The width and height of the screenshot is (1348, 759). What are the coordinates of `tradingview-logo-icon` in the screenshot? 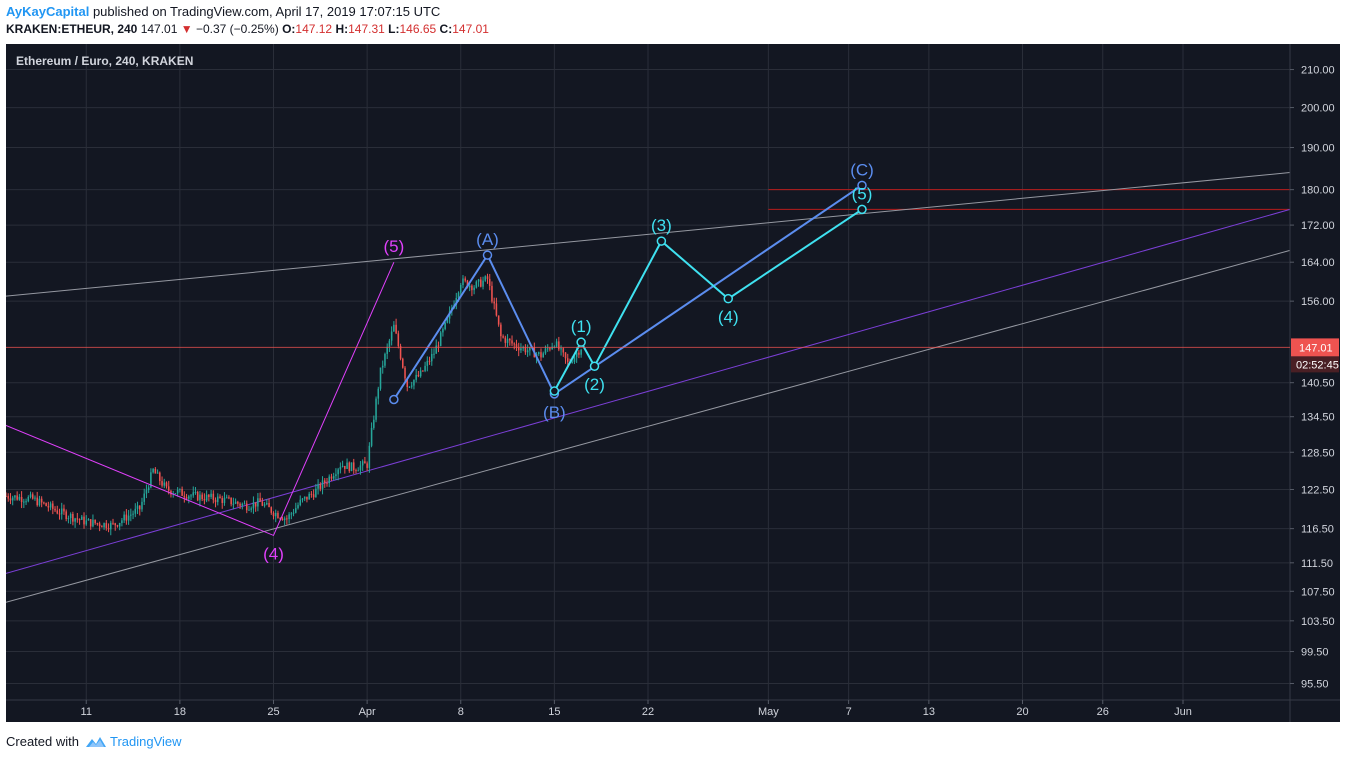 It's located at (96, 743).